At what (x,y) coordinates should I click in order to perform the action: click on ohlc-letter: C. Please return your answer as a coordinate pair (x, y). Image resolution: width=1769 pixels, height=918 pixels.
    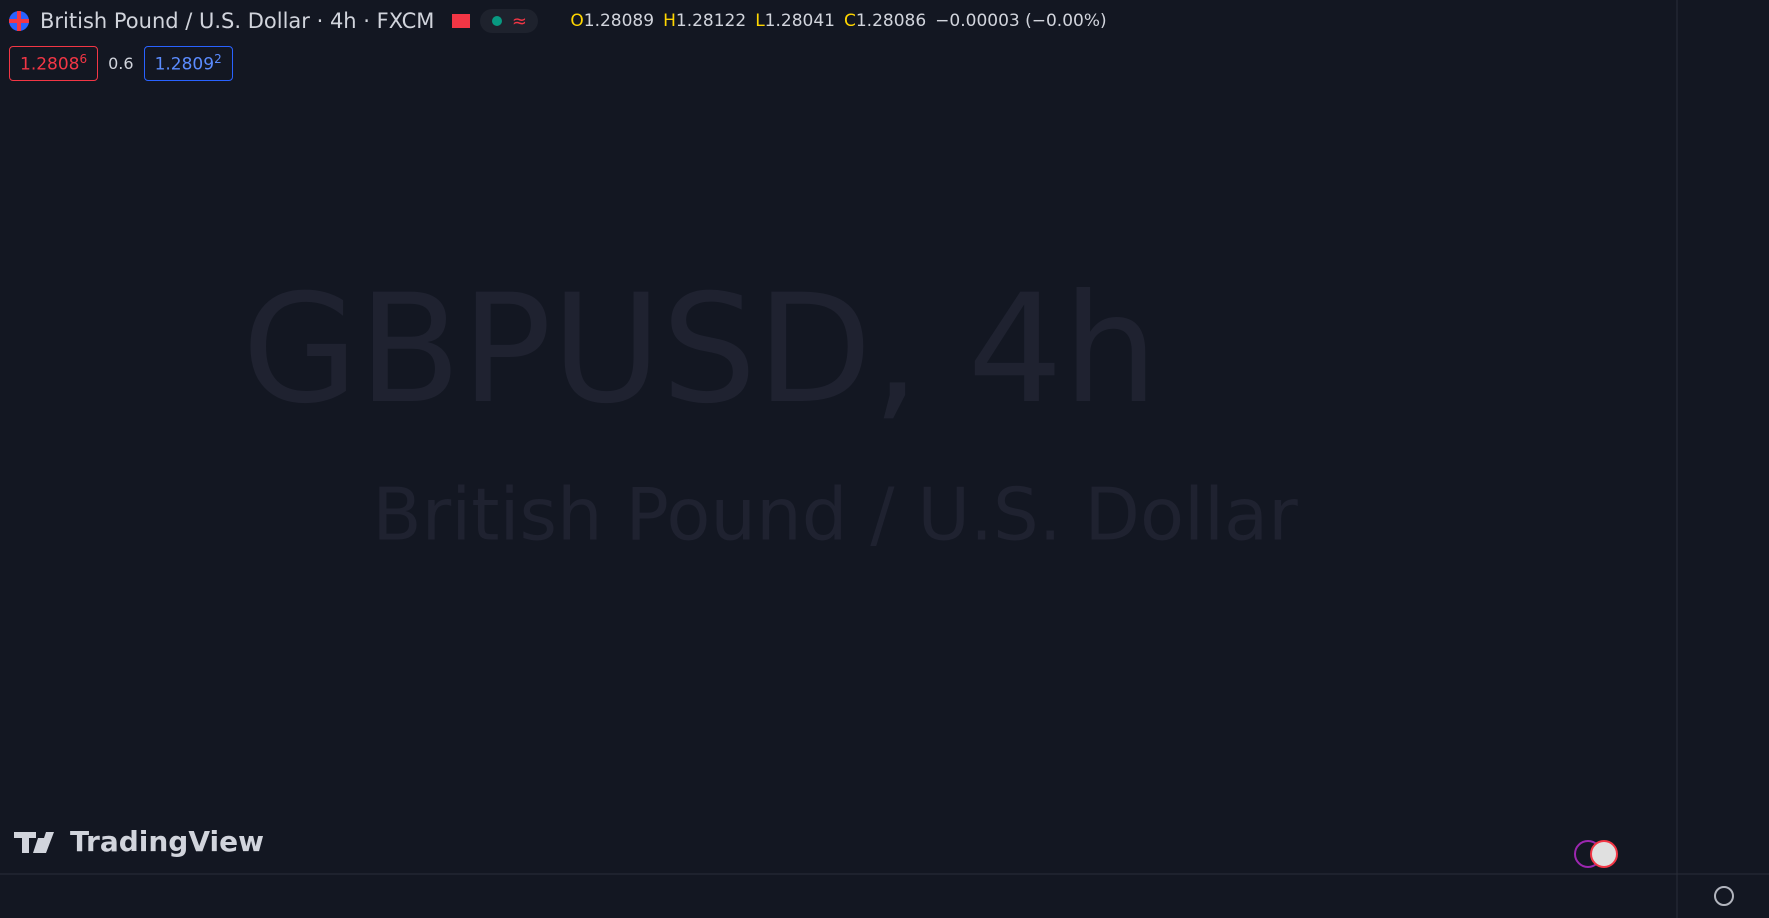
    Looking at the image, I should click on (849, 21).